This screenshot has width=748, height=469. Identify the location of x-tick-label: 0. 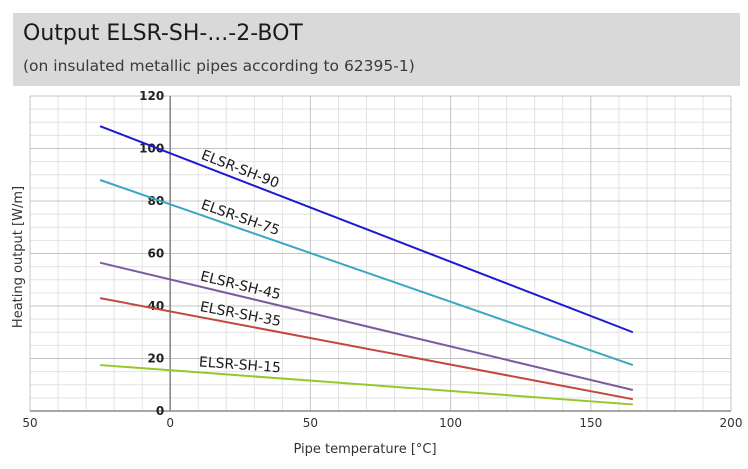
(170, 423).